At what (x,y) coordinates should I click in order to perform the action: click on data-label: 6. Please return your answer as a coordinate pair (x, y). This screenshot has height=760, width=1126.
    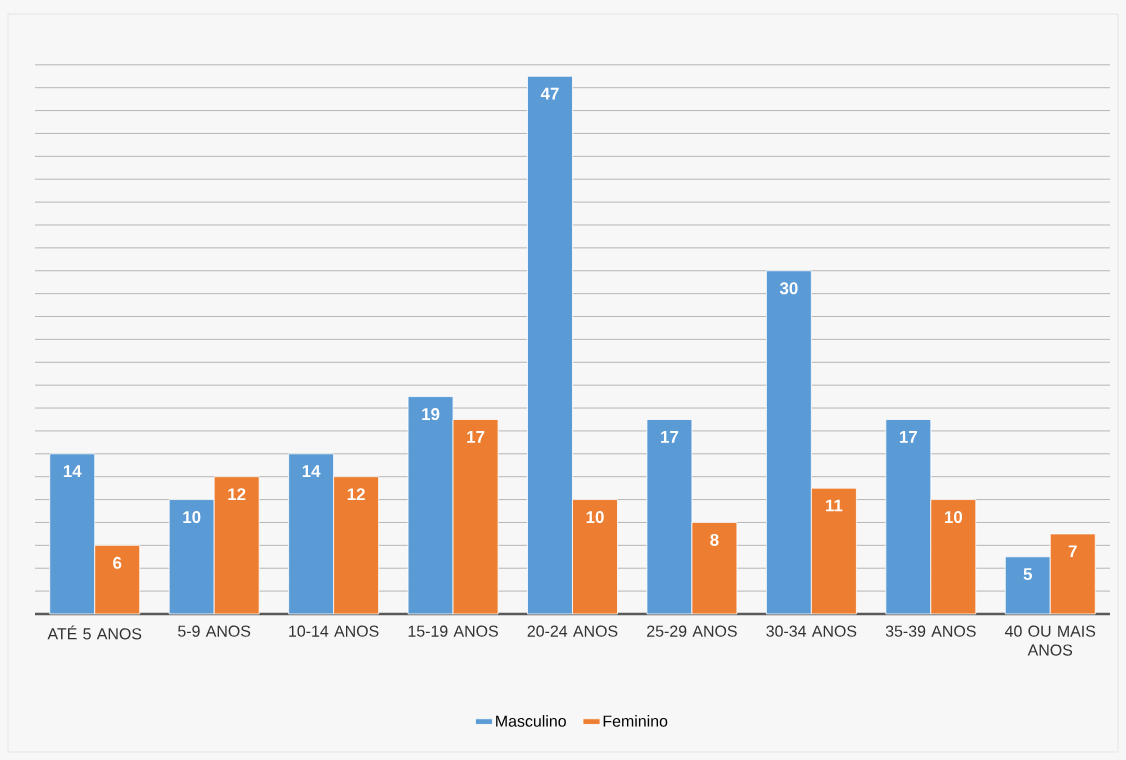
    Looking at the image, I should click on (117, 562).